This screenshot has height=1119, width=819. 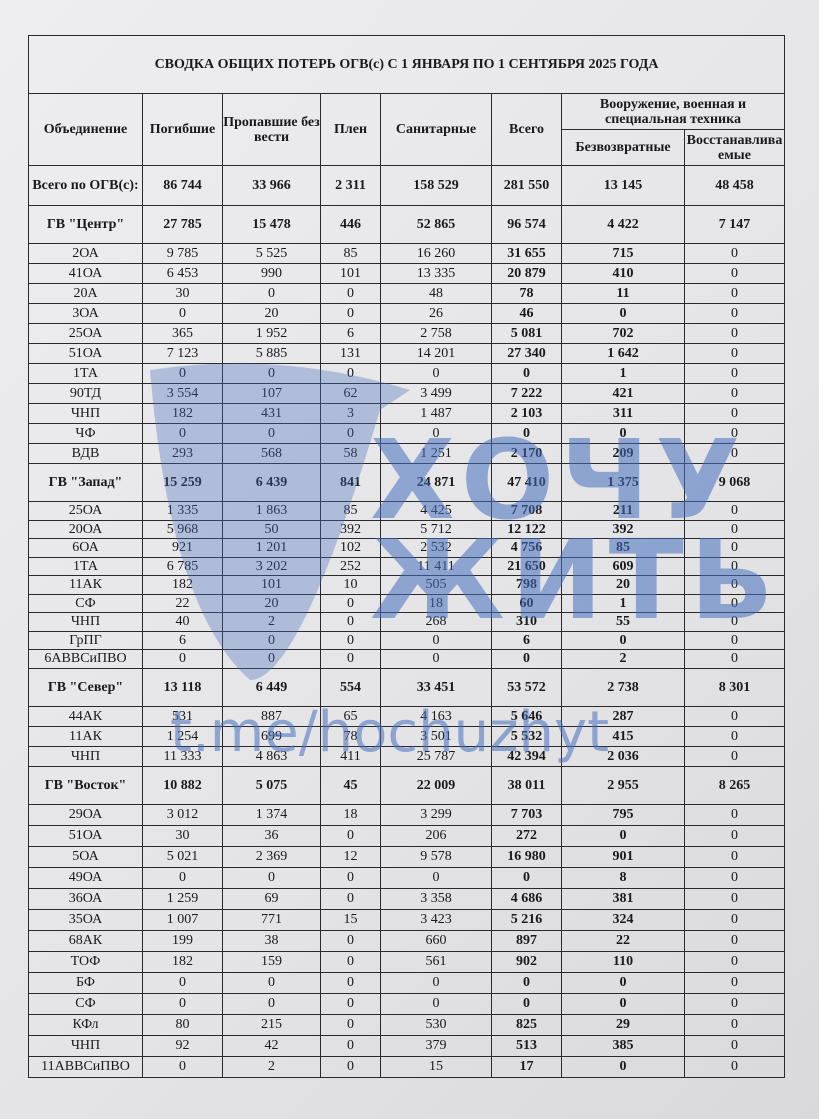 I want to click on cell-sanitary: 9 578, so click(x=436, y=856).